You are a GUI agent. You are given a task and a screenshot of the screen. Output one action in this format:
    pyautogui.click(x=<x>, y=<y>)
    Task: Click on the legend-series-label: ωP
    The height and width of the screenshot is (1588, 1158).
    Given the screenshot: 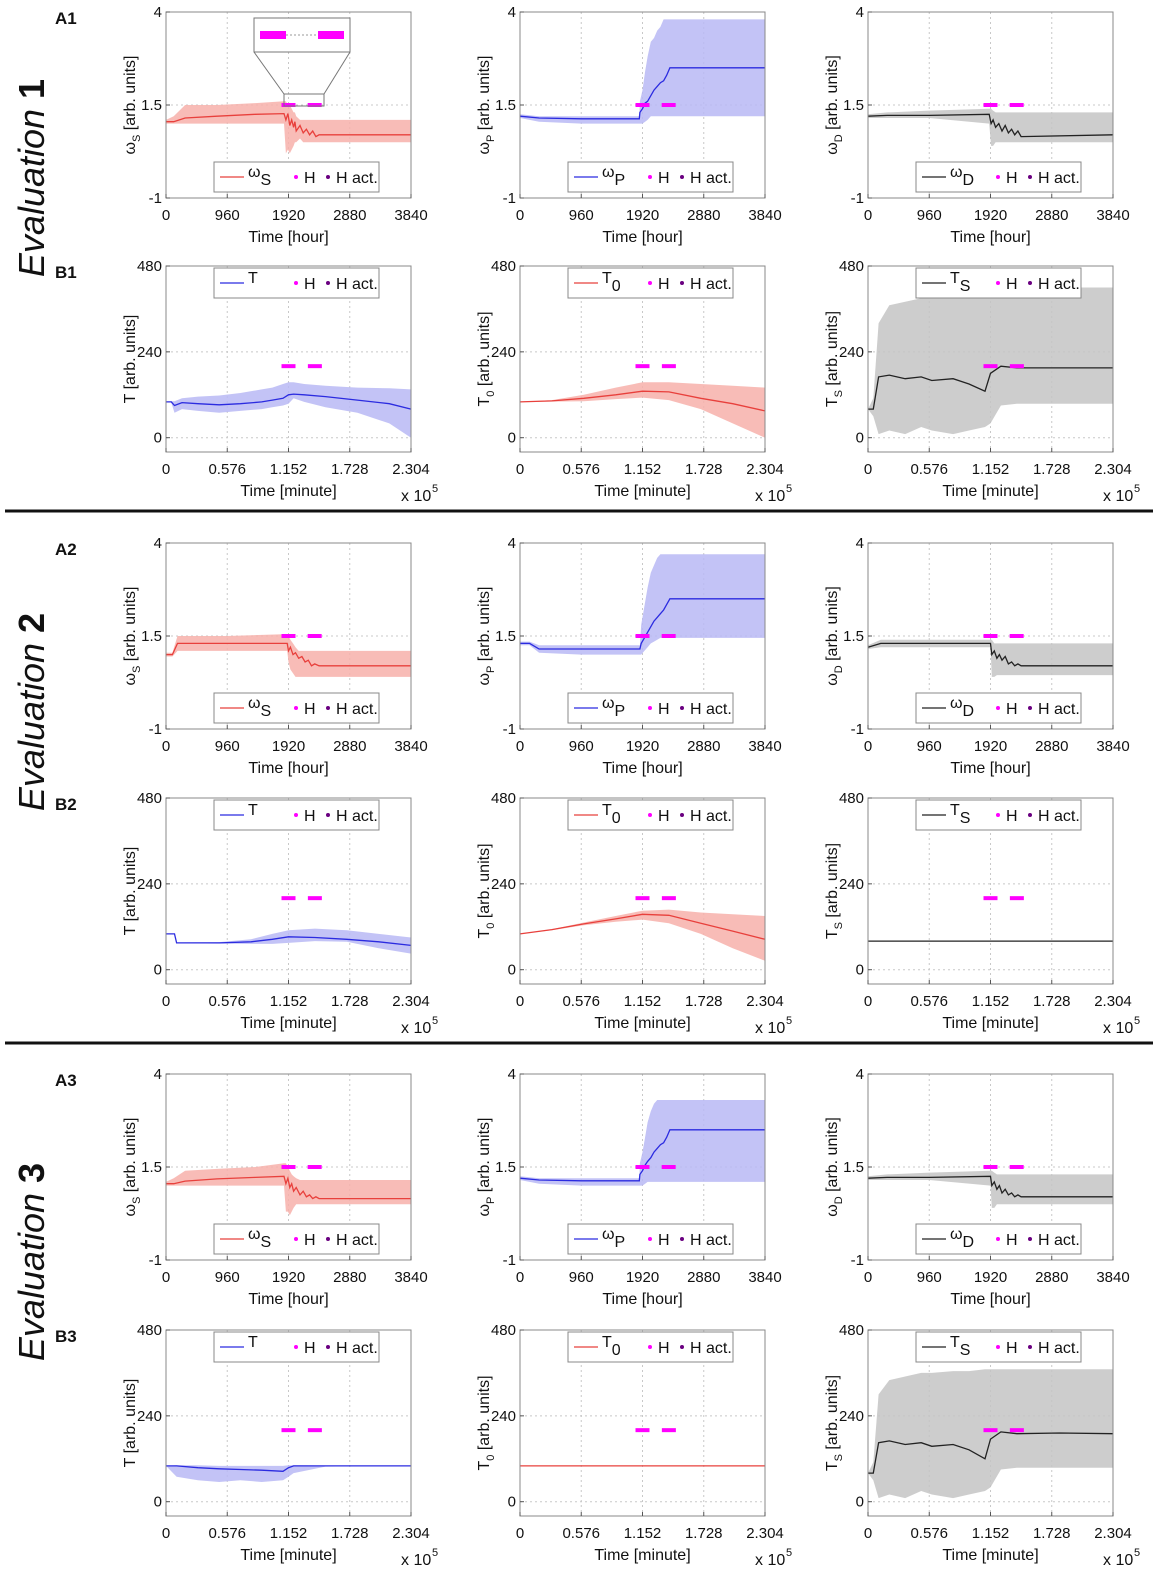 What is the action you would take?
    pyautogui.click(x=613, y=176)
    